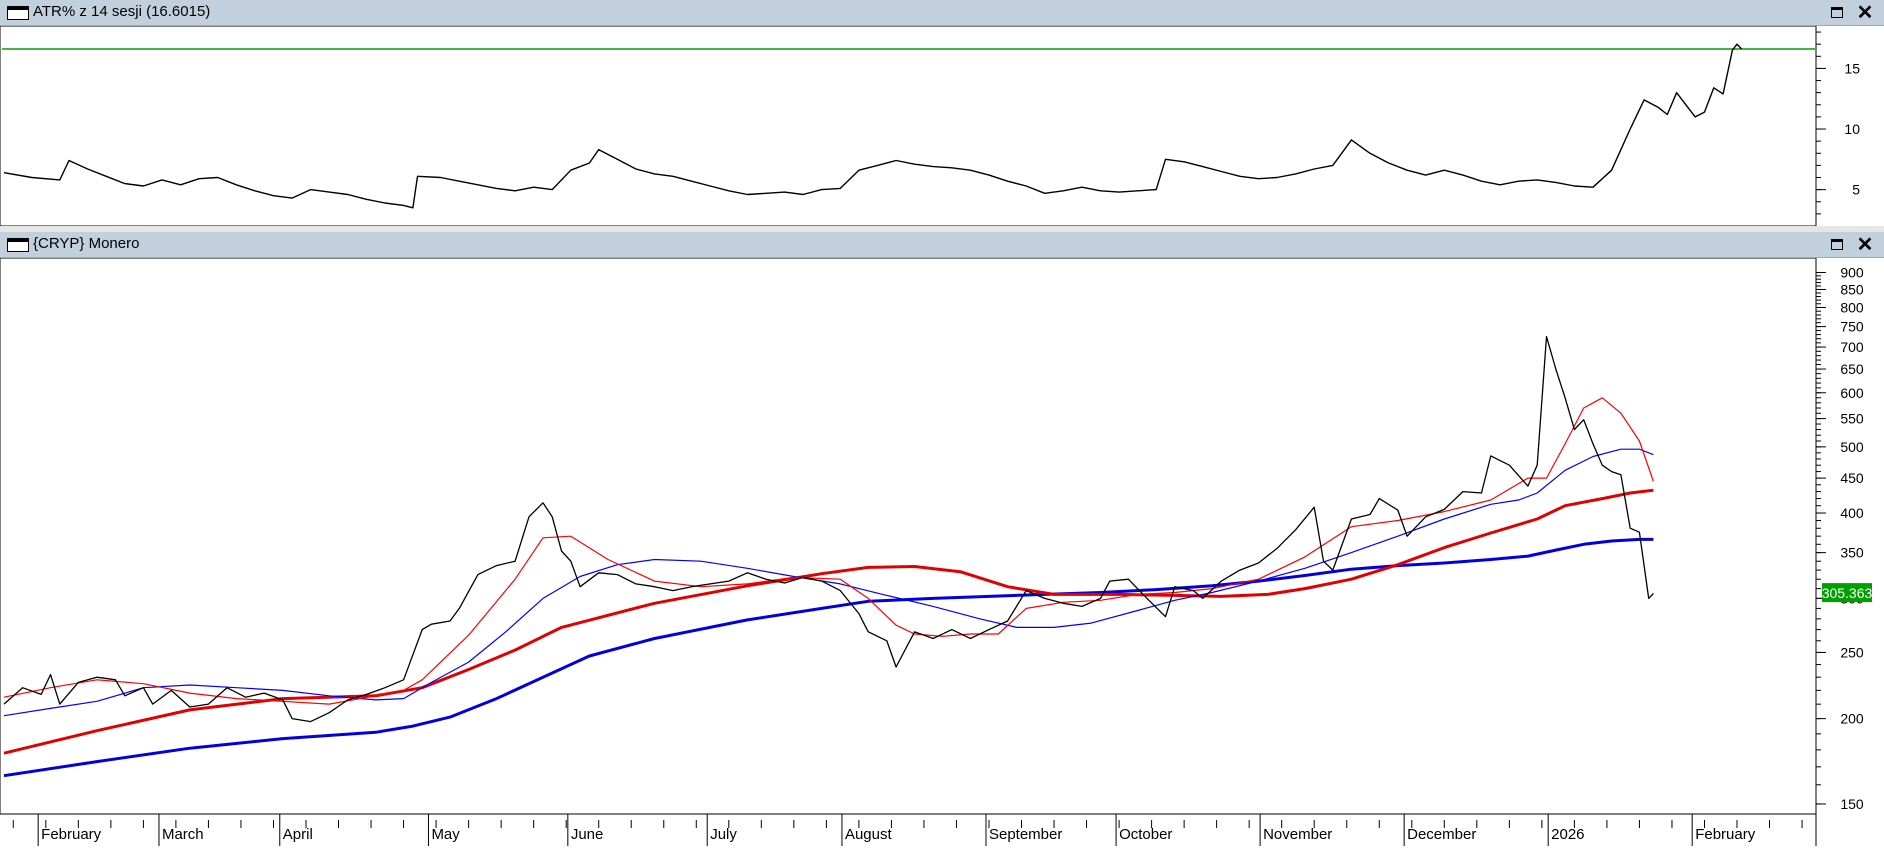 The image size is (1884, 851). I want to click on price-y-tick-label: 800, so click(1852, 307).